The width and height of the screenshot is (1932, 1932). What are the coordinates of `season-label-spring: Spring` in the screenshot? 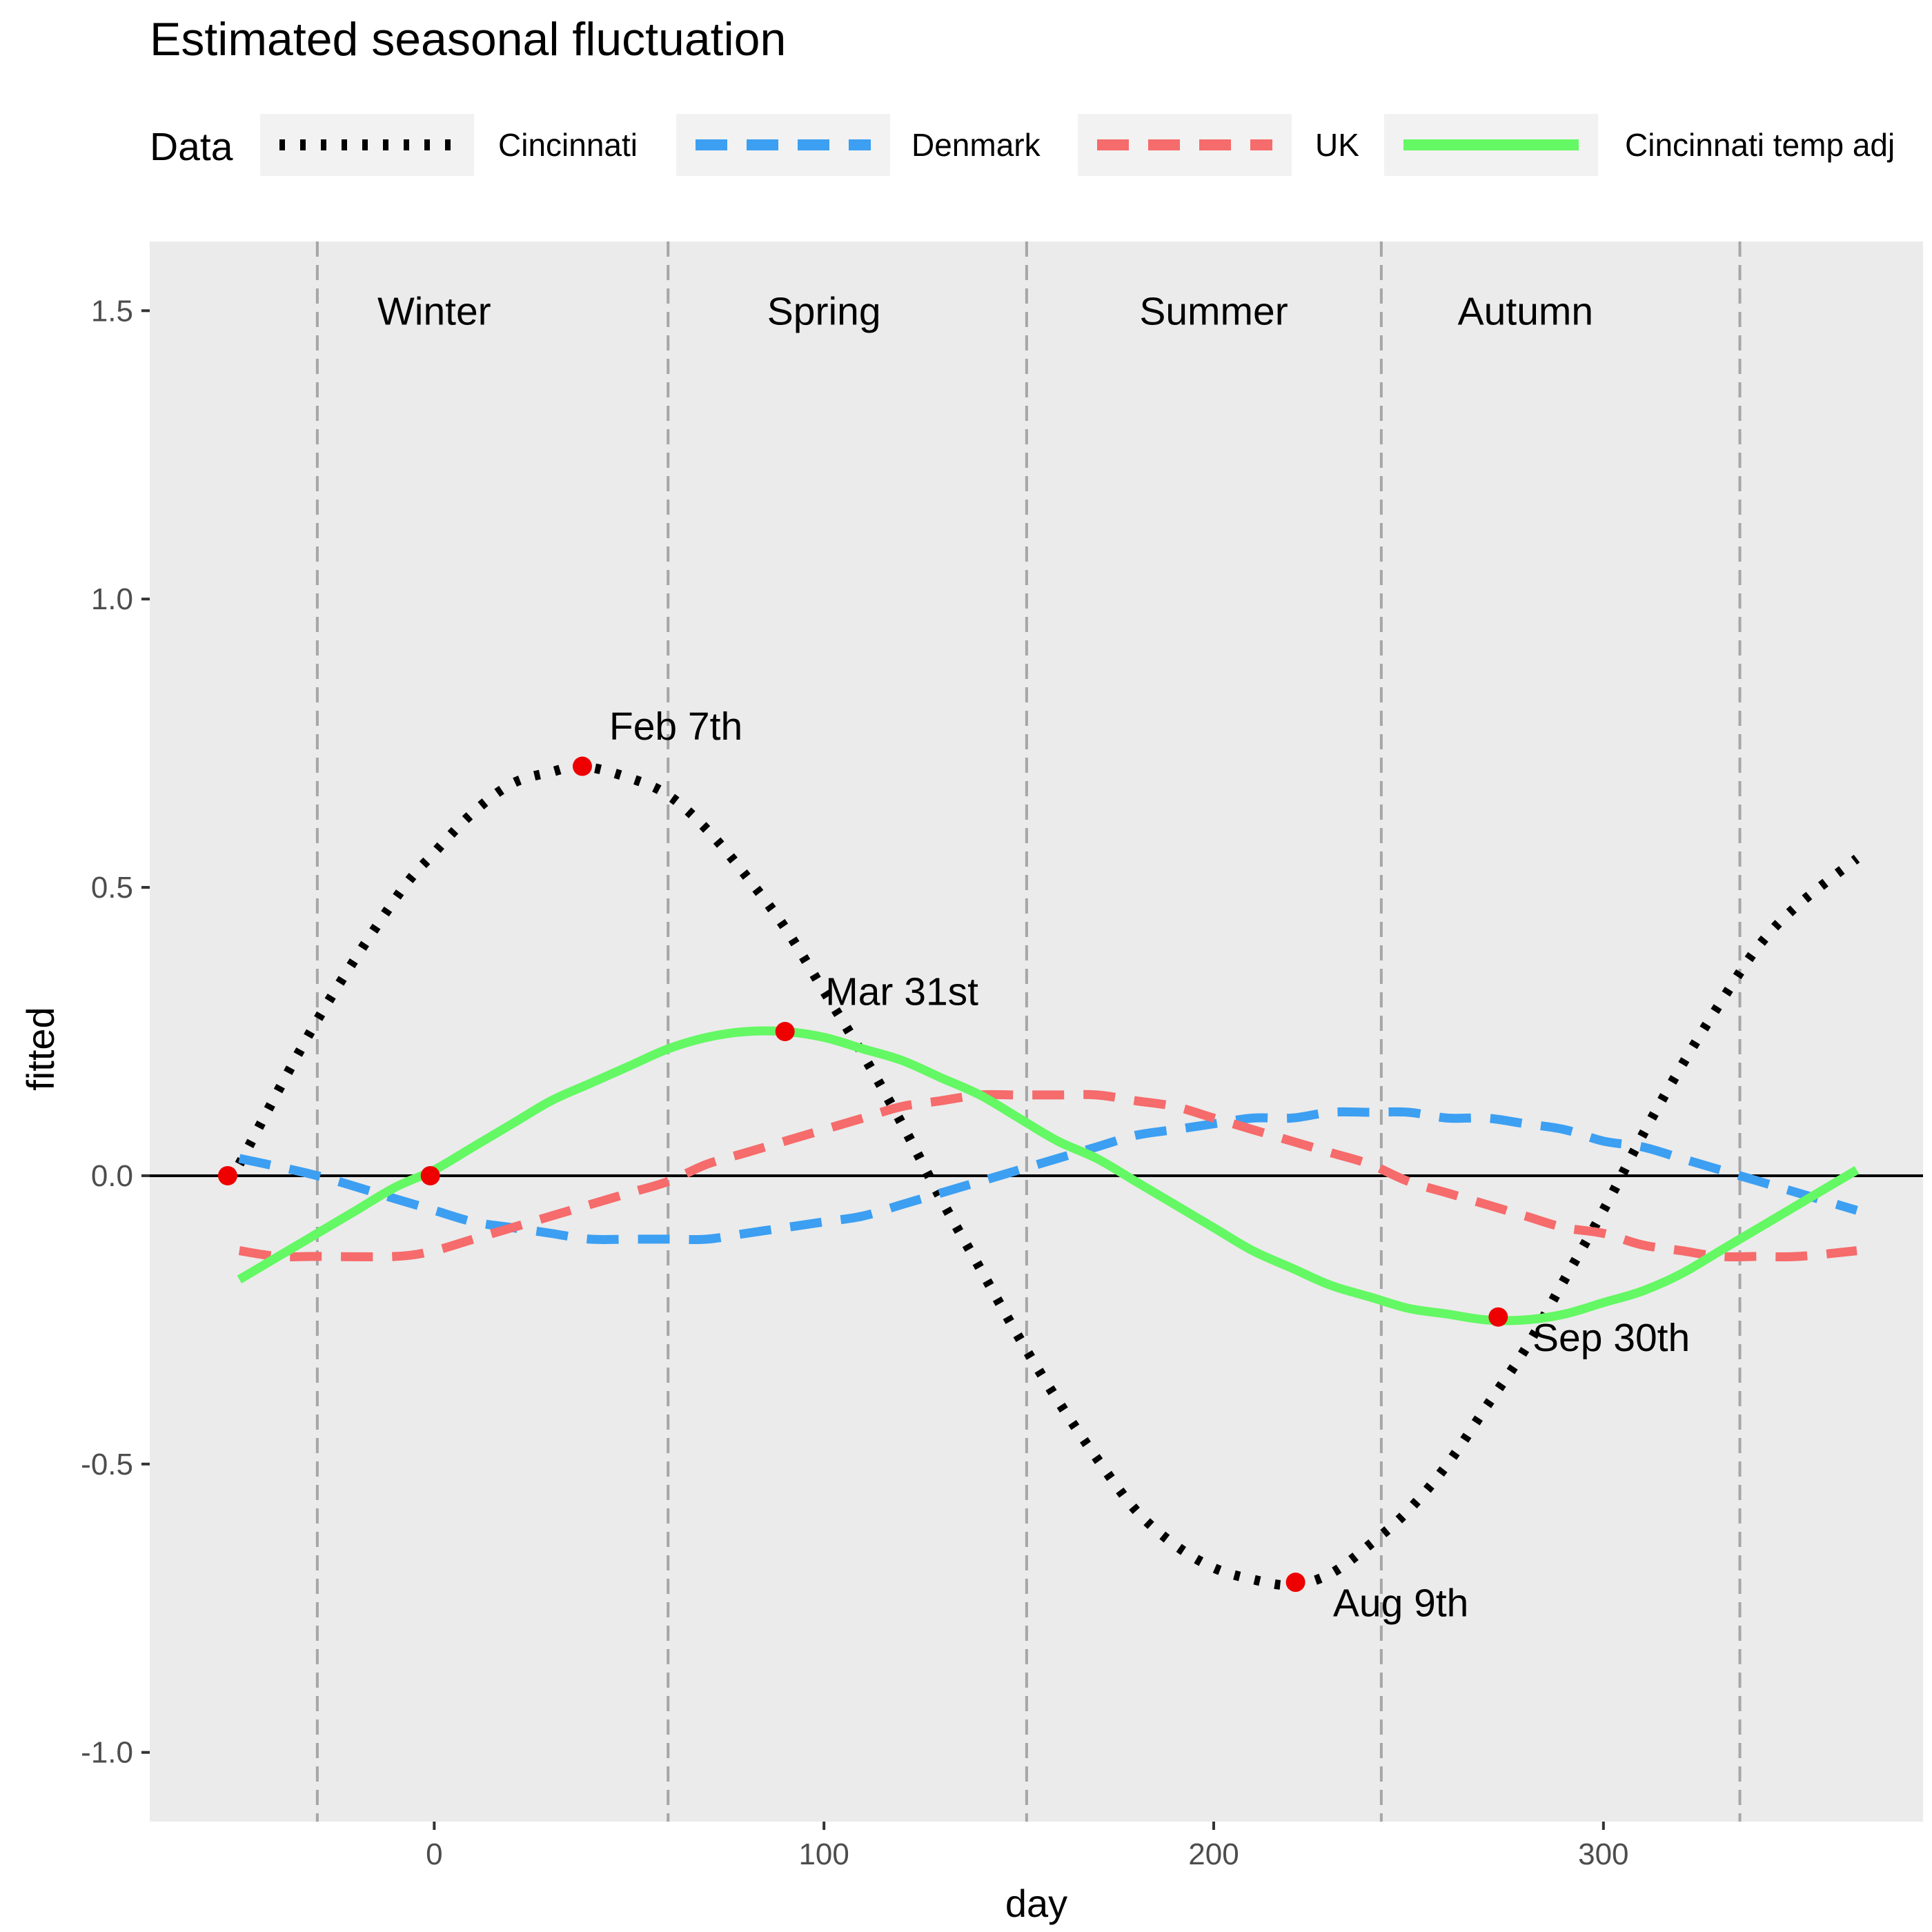 It's located at (824, 311).